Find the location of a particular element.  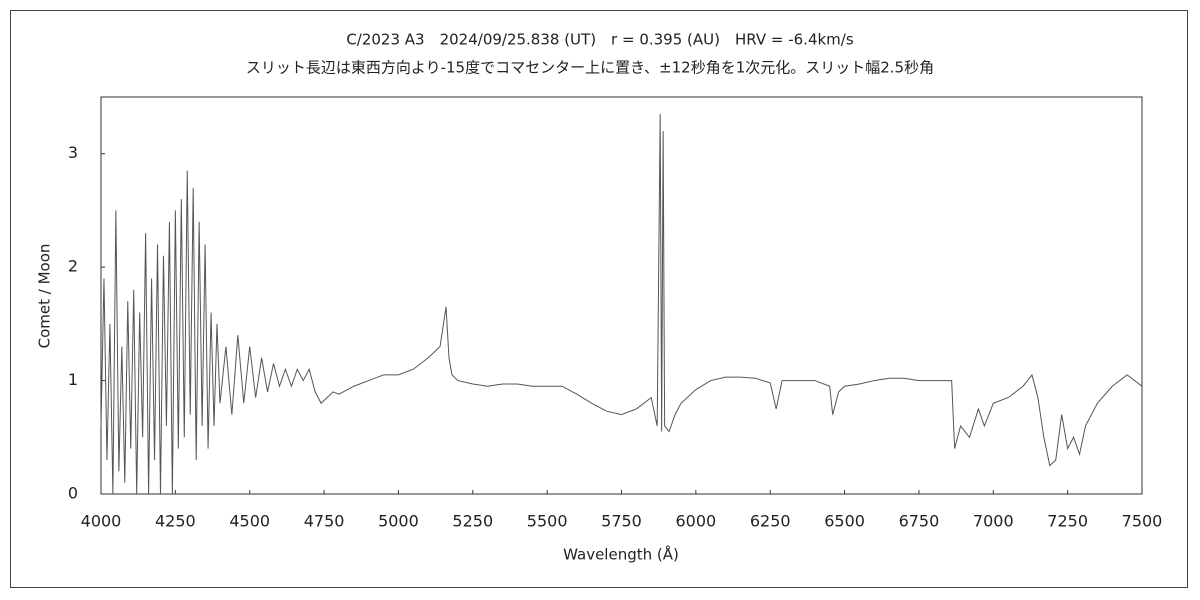

x-tick-label: 6250 is located at coordinates (770, 521).